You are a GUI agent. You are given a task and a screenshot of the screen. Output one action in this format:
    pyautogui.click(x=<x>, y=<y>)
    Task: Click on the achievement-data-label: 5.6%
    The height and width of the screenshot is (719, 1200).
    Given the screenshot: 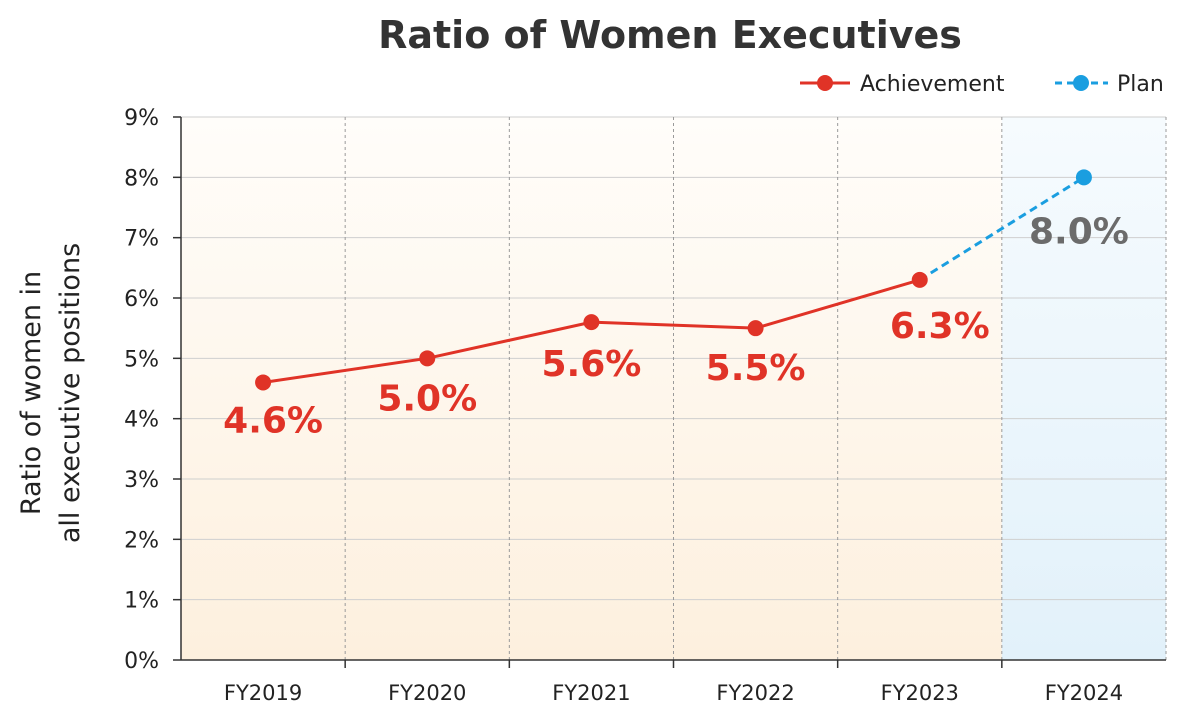 What is the action you would take?
    pyautogui.click(x=591, y=364)
    